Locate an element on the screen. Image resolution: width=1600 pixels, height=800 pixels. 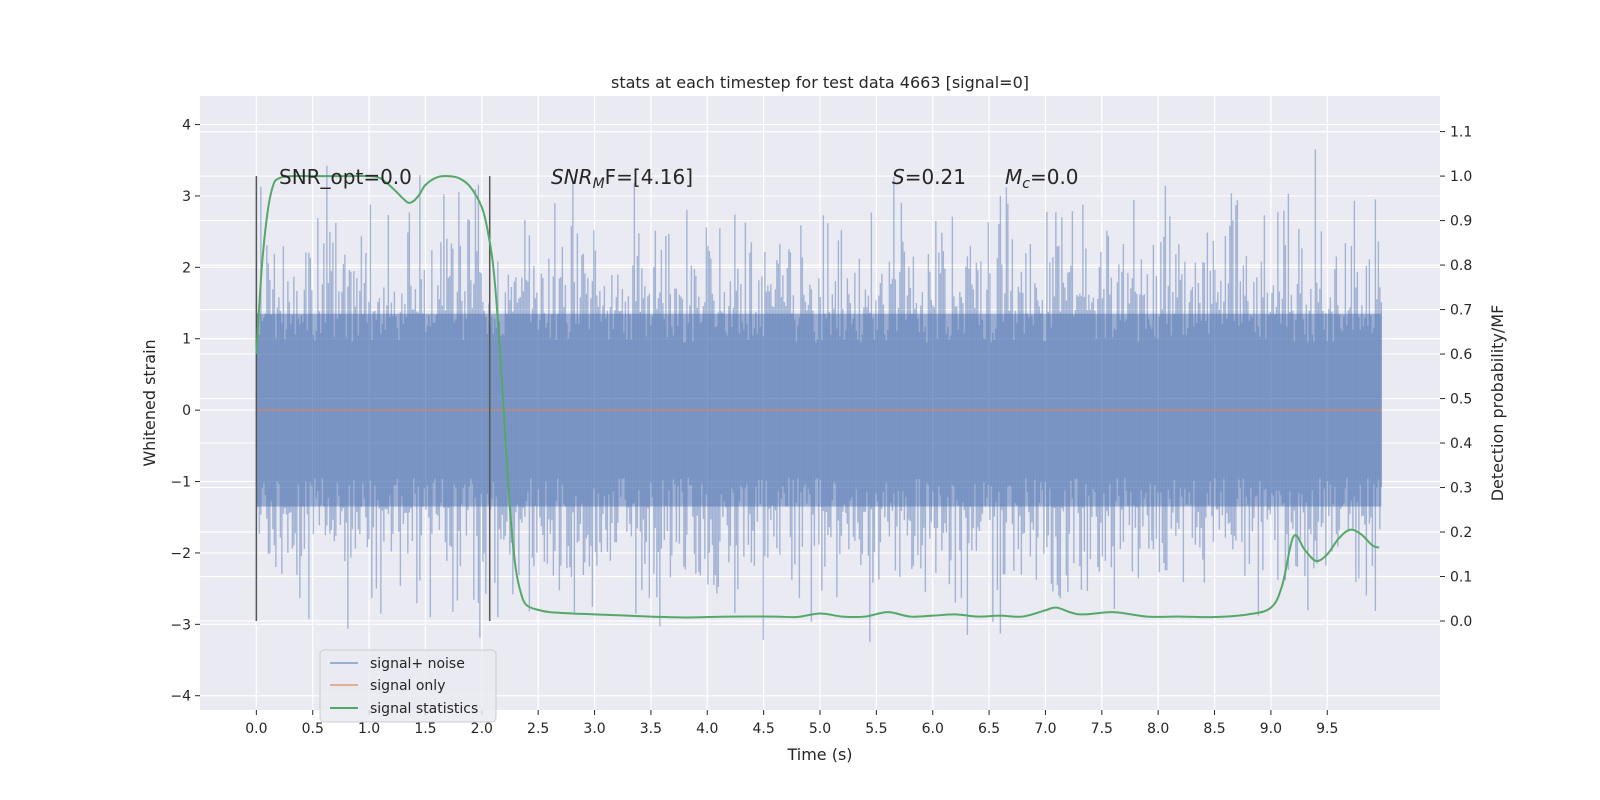
x-tick-label: 1.5 is located at coordinates (425, 729).